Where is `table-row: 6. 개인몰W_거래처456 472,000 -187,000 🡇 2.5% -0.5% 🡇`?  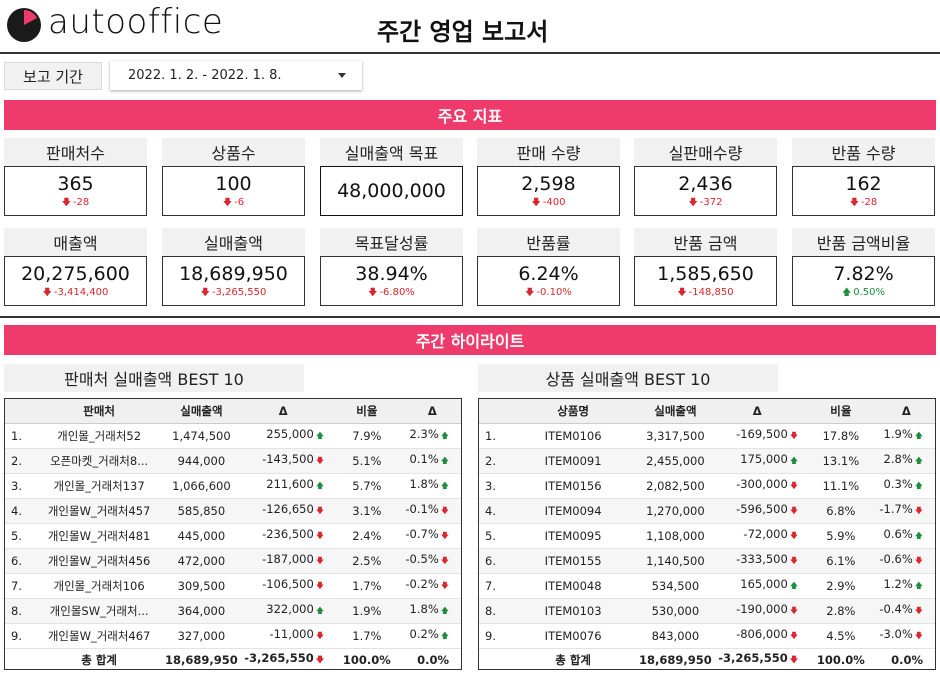
table-row: 6. 개인몰W_거래처456 472,000 -187,000 🡇 2.5% -0.5% 🡇 is located at coordinates (233, 561).